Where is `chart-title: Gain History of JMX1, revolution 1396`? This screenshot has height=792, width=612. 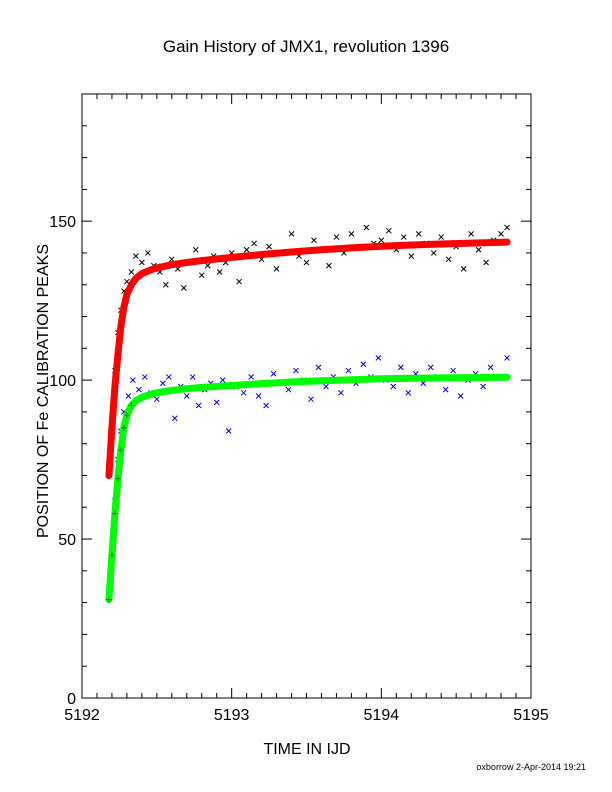 chart-title: Gain History of JMX1, revolution 1396 is located at coordinates (306, 46).